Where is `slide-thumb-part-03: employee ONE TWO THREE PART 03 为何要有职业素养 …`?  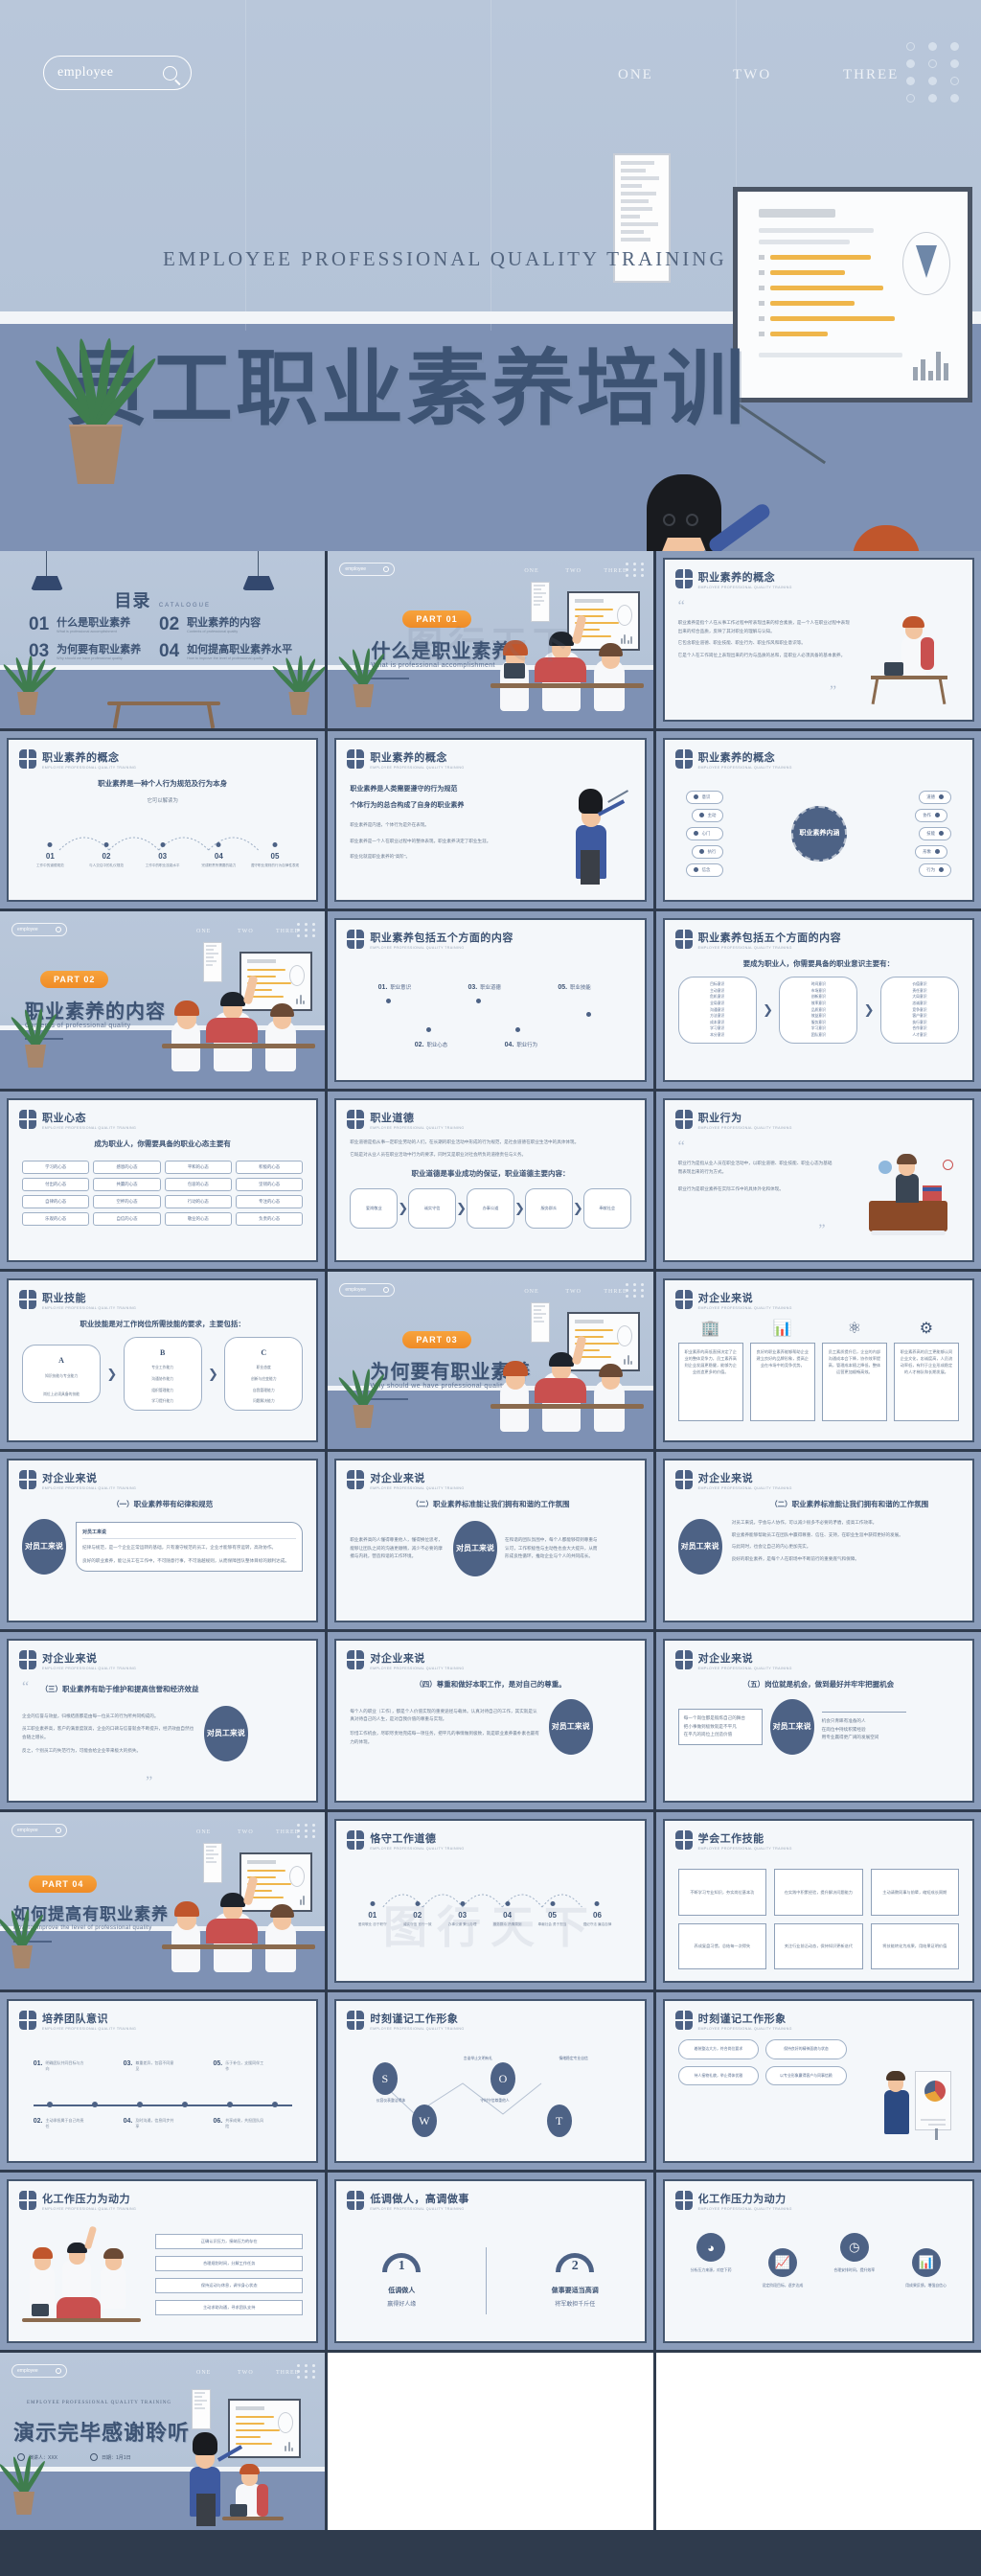 slide-thumb-part-03: employee ONE TWO THREE PART 03 为何要有职业素养 … is located at coordinates (490, 1360).